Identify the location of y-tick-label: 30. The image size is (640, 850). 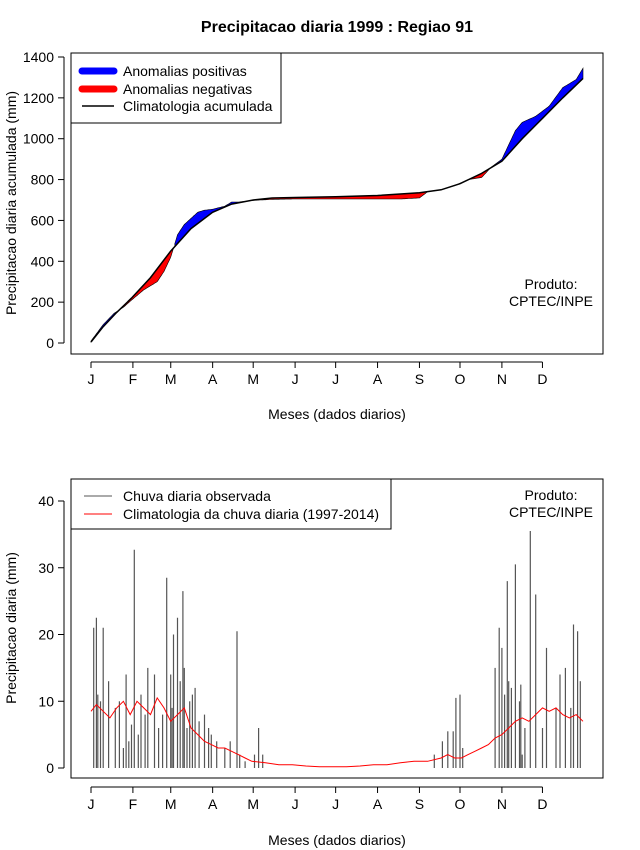
(46, 568).